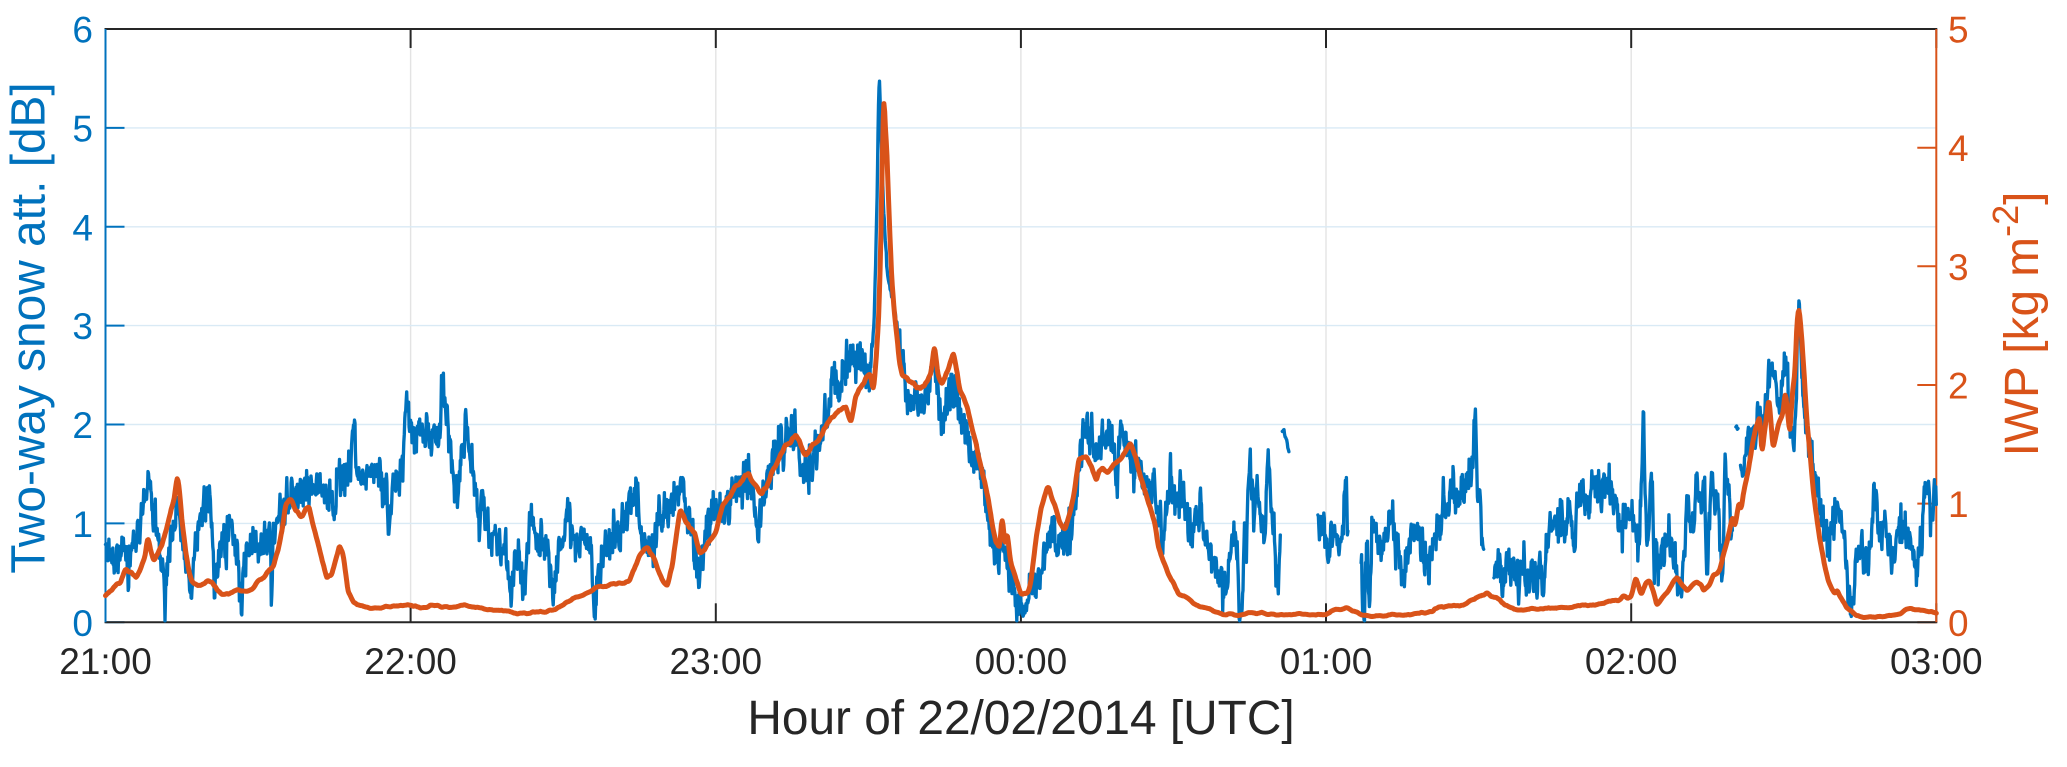 The image size is (2067, 767). Describe the element at coordinates (1326, 661) in the screenshot. I see `svg-text: 01:00` at that location.